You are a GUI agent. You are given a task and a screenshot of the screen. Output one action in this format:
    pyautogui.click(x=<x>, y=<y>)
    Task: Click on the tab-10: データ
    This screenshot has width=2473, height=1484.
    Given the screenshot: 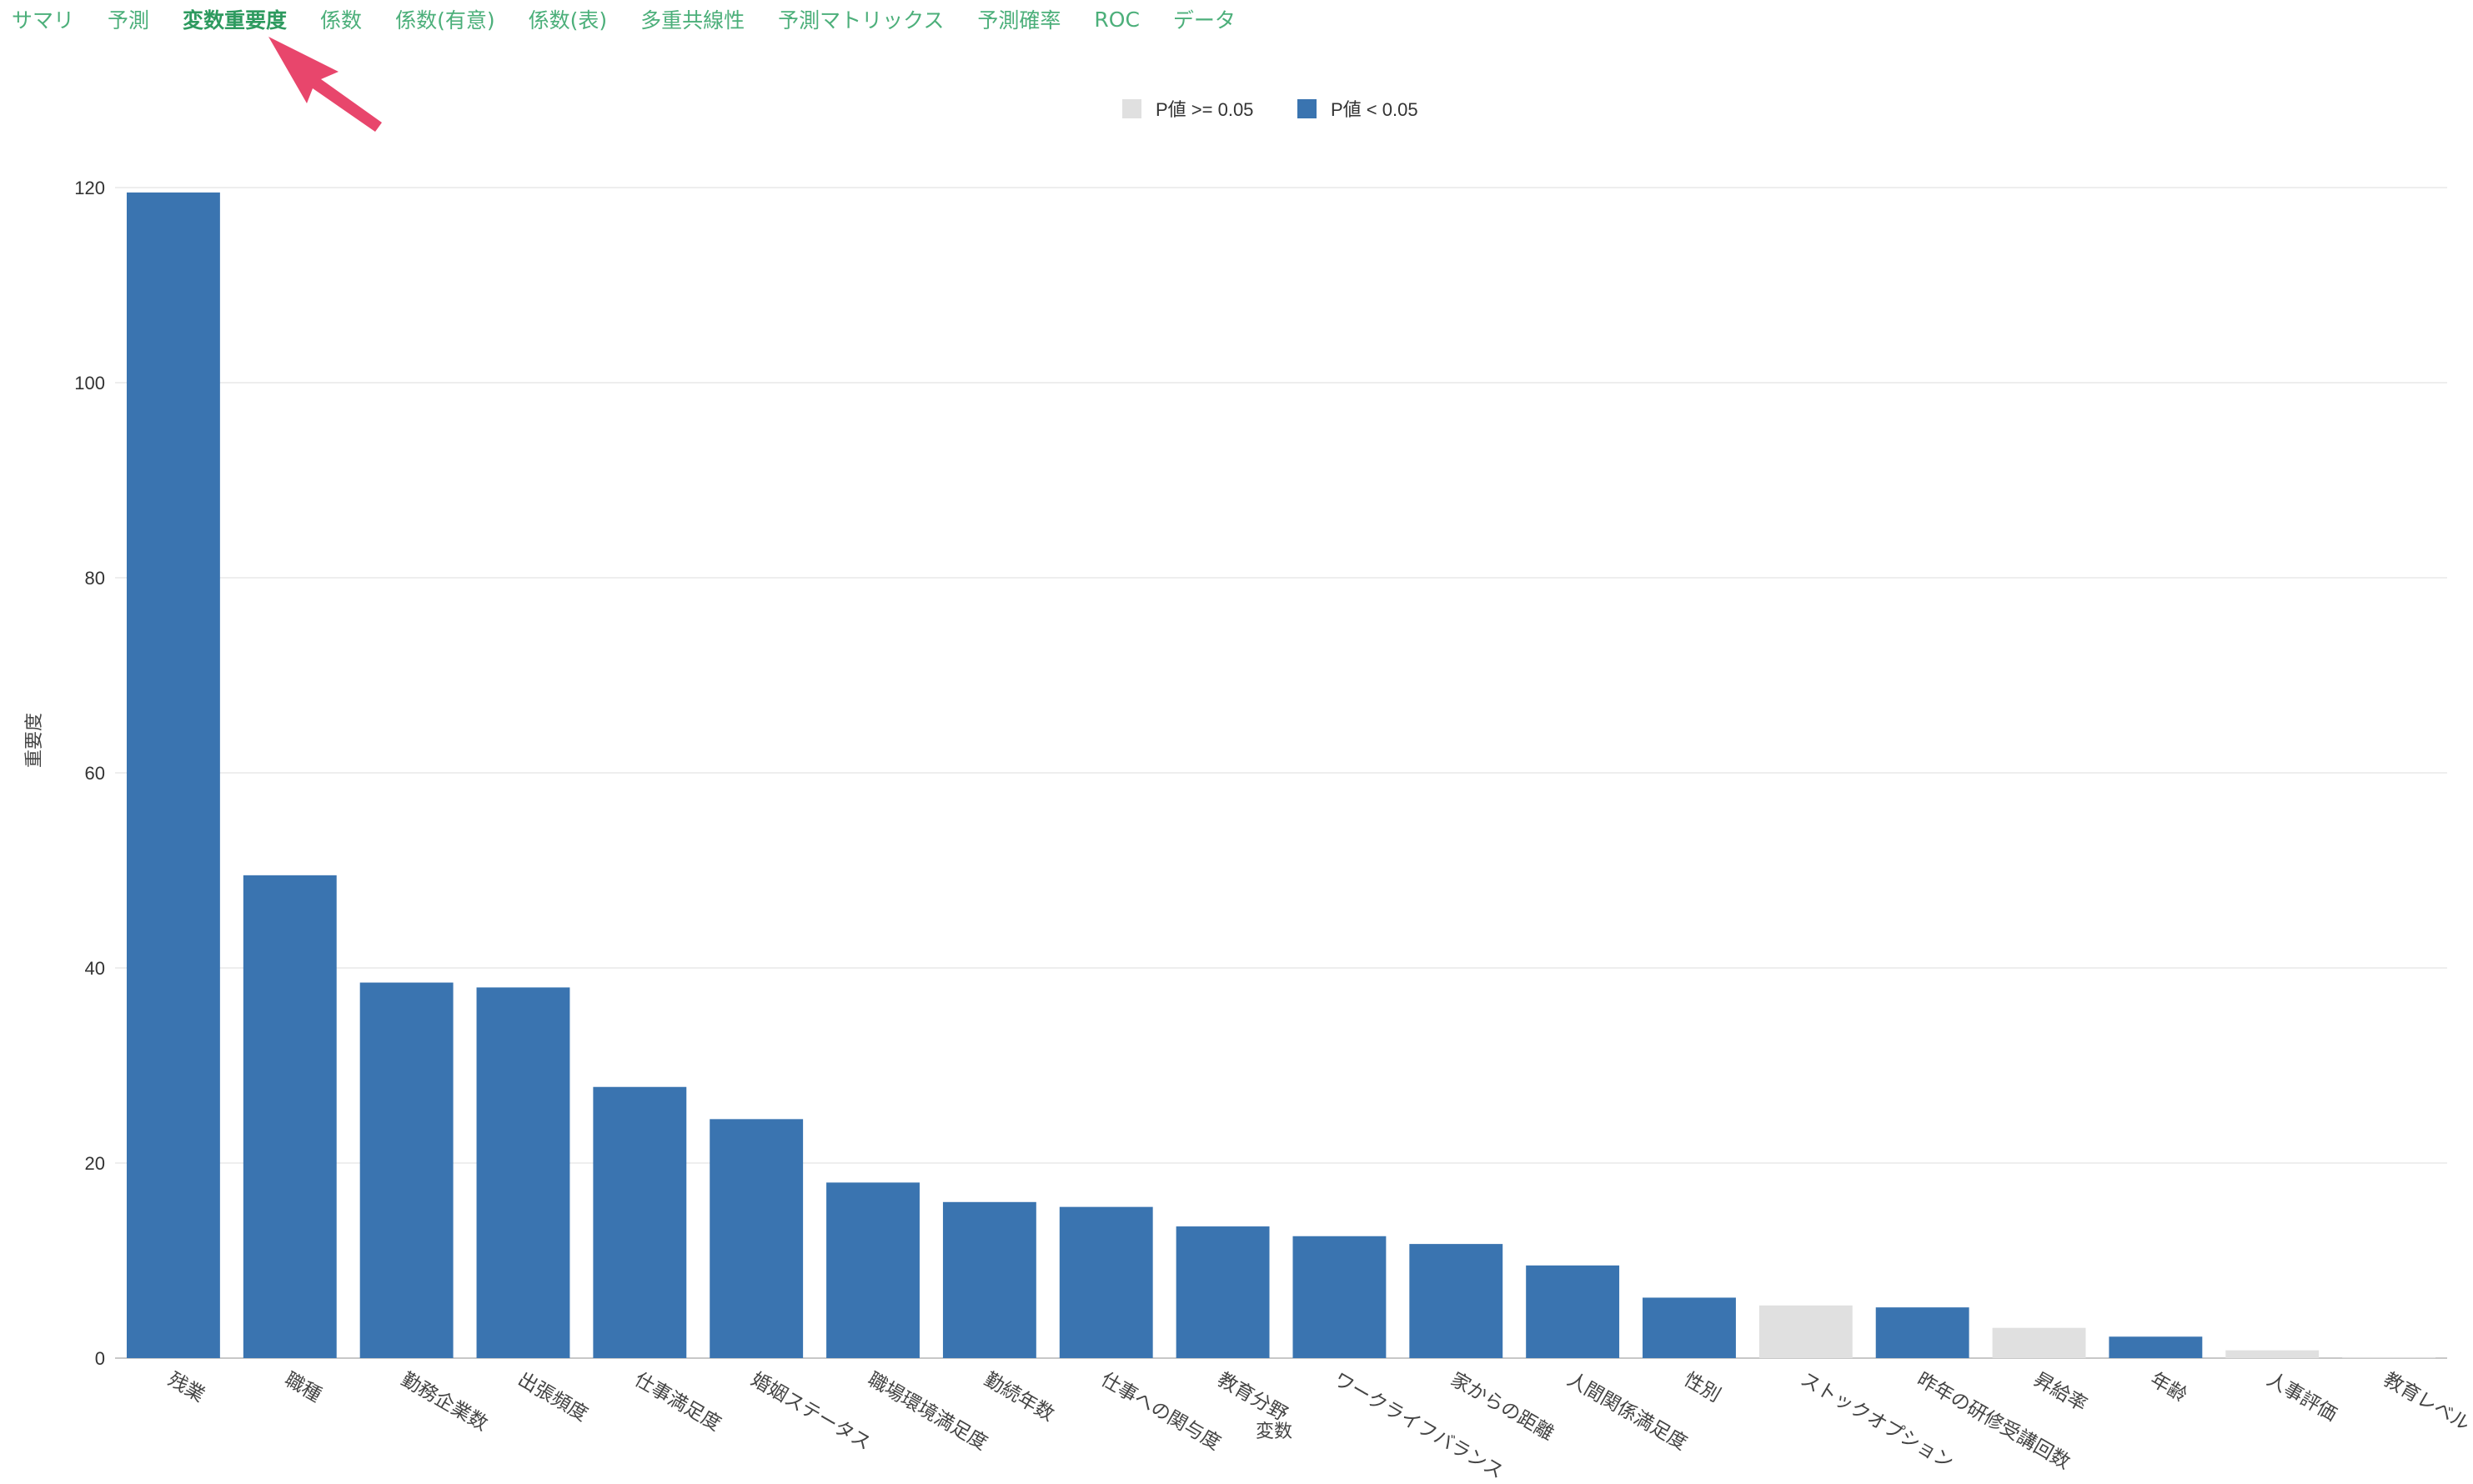 What is the action you would take?
    pyautogui.click(x=1204, y=20)
    